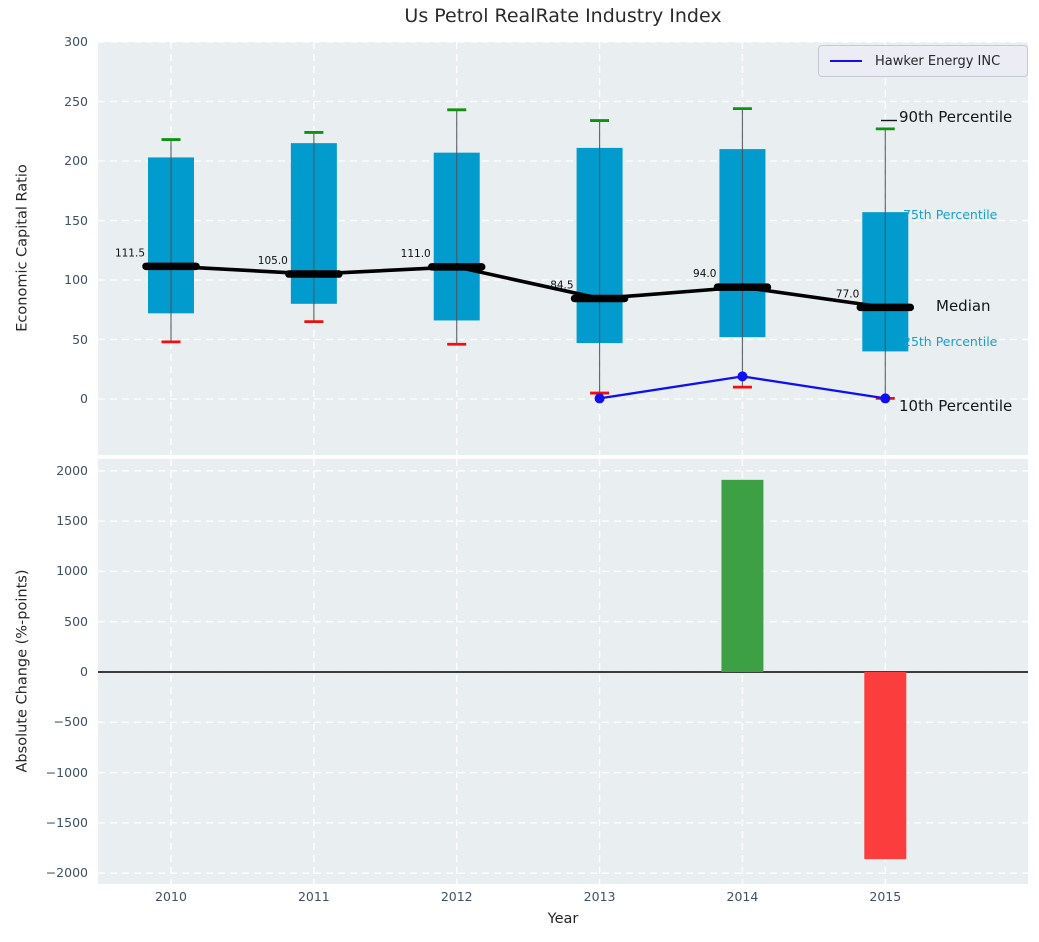 The width and height of the screenshot is (1039, 942). I want to click on y-tick-bottom-1000: 1000, so click(72, 571).